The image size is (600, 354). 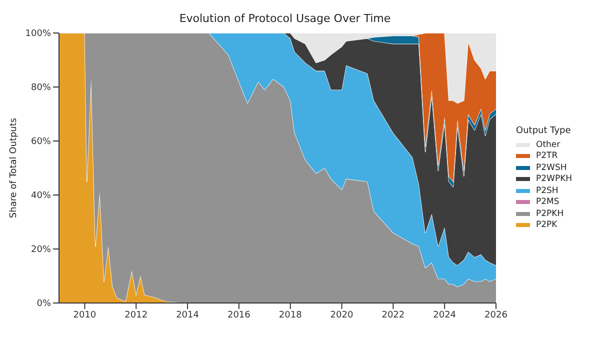 I want to click on y-tick-label: 40%, so click(x=41, y=196).